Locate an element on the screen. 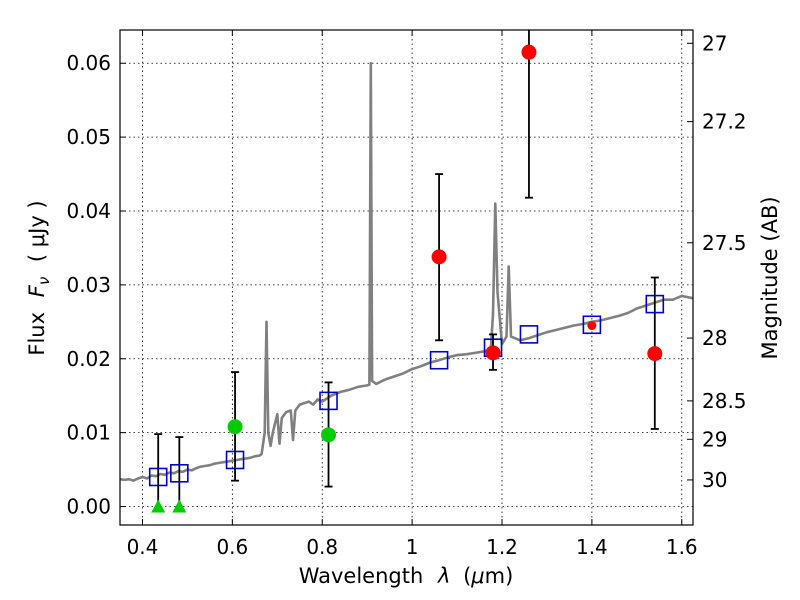 This screenshot has width=800, height=600. y-tick-label: 0.05 is located at coordinates (88, 137).